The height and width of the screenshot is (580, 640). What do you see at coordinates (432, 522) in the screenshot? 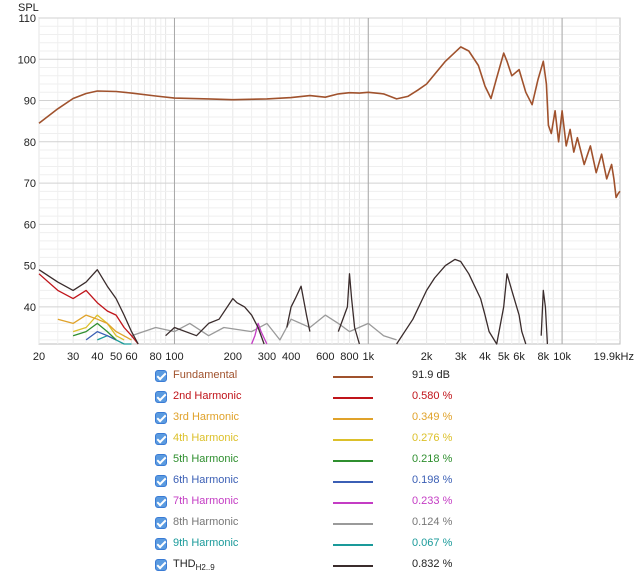
I see `legend-value: 0.124 %` at bounding box center [432, 522].